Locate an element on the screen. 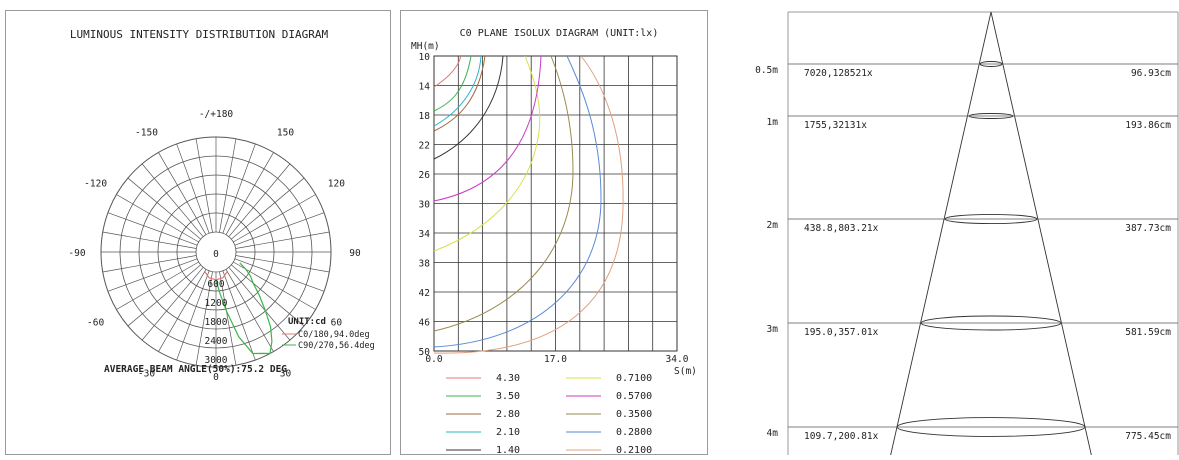 This screenshot has height=460, width=1179. cone-illuminance-label: 438.8,803.21x is located at coordinates (841, 228).